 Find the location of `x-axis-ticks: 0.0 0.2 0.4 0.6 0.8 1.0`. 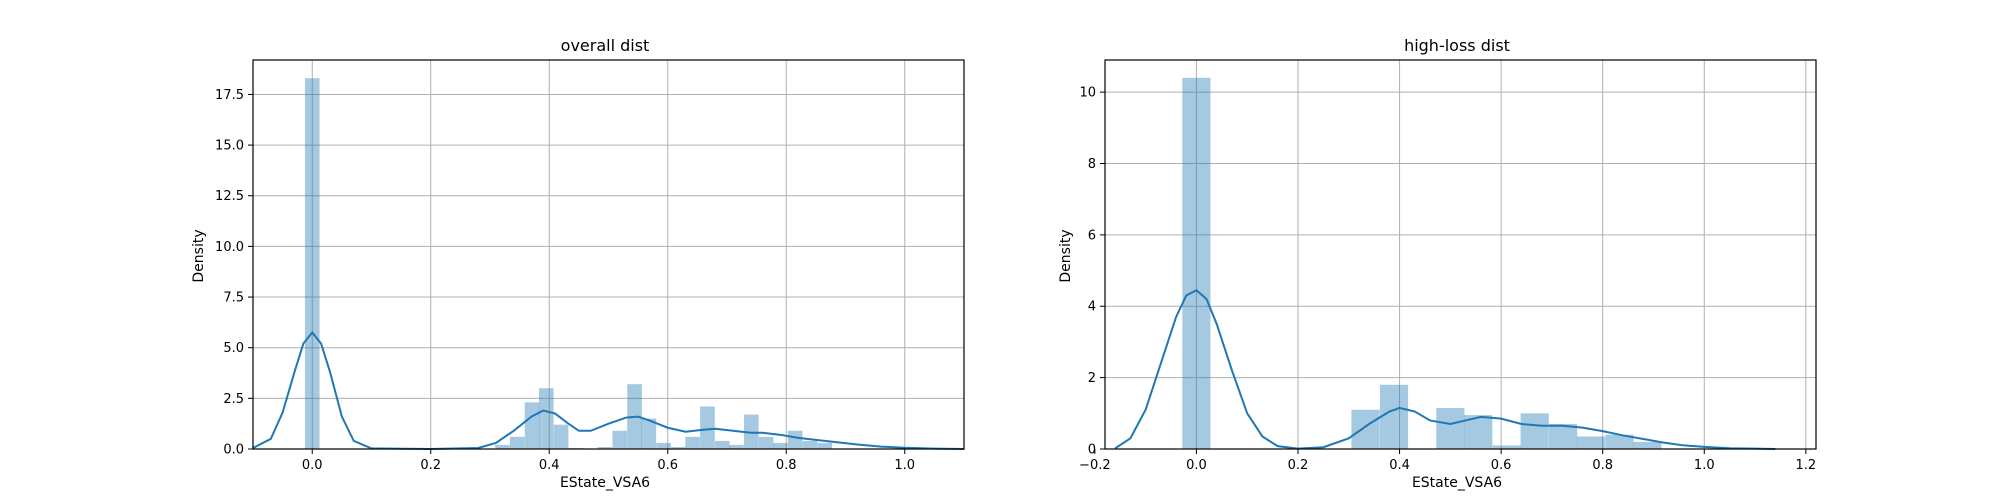

x-axis-ticks: 0.0 0.2 0.4 0.6 0.8 1.0 is located at coordinates (608, 461).